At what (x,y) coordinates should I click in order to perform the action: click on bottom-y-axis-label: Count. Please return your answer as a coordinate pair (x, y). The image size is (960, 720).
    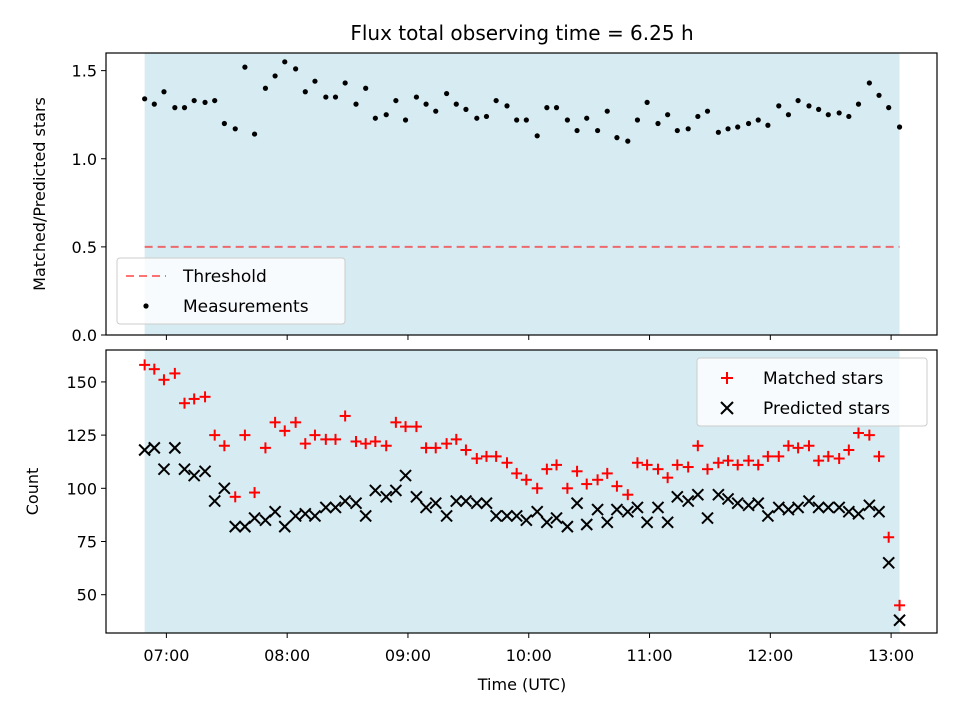
    Looking at the image, I should click on (32, 492).